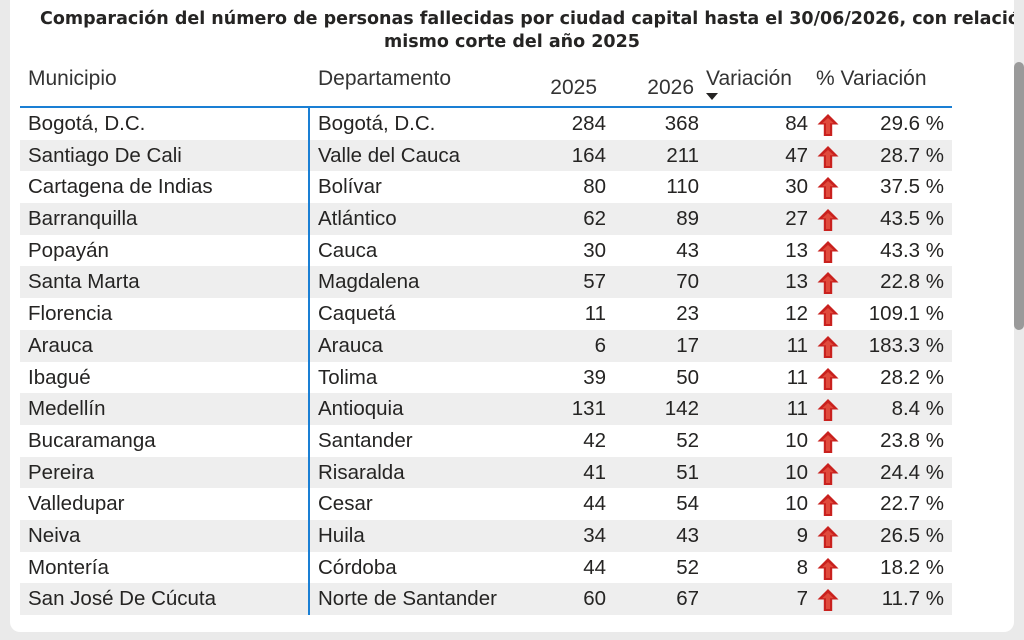 The height and width of the screenshot is (640, 1024). What do you see at coordinates (68, 250) in the screenshot?
I see `cell-municipio: Popayán` at bounding box center [68, 250].